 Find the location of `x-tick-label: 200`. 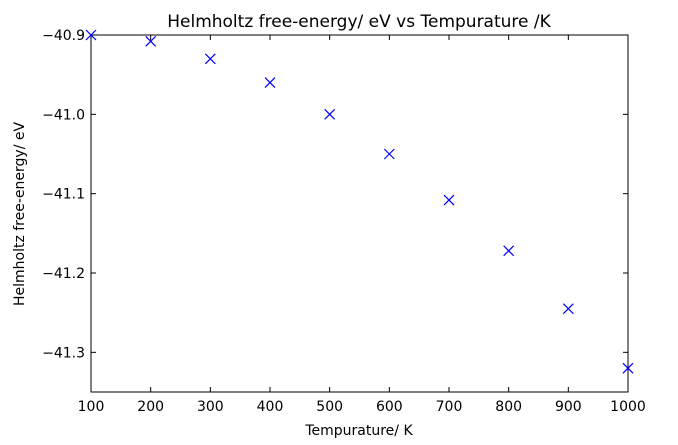

x-tick-label: 200 is located at coordinates (150, 407).